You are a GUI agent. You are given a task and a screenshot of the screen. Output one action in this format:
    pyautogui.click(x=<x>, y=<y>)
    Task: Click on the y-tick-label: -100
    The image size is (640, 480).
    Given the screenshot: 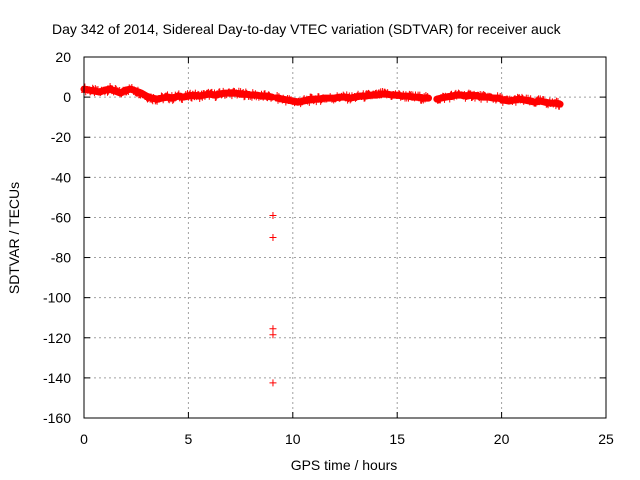 What is the action you would take?
    pyautogui.click(x=57, y=298)
    